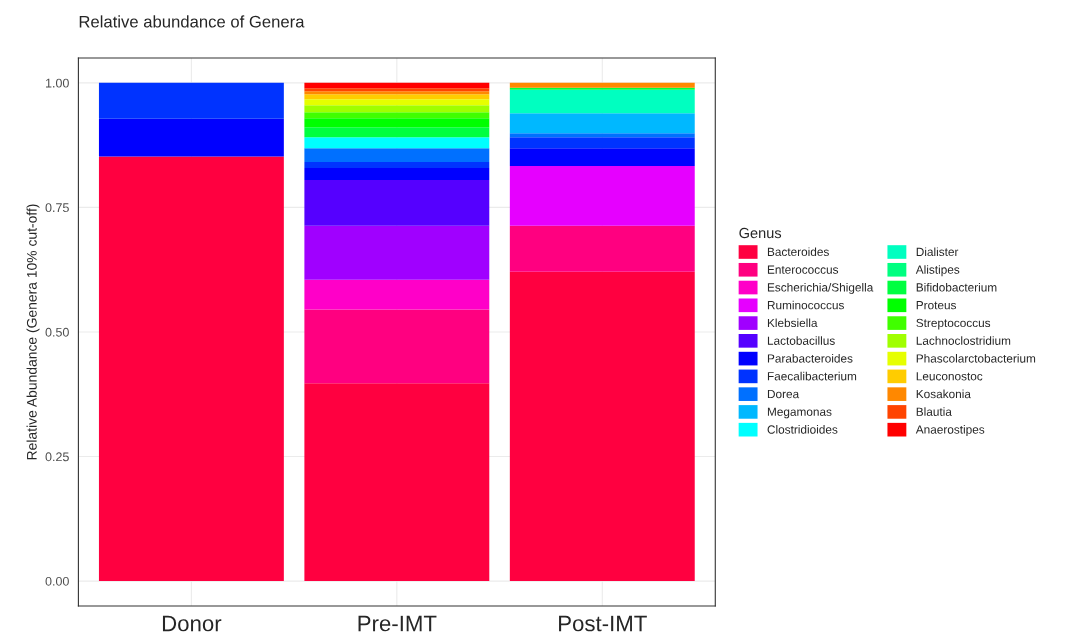  What do you see at coordinates (936, 305) in the screenshot?
I see `legend-label: Proteus` at bounding box center [936, 305].